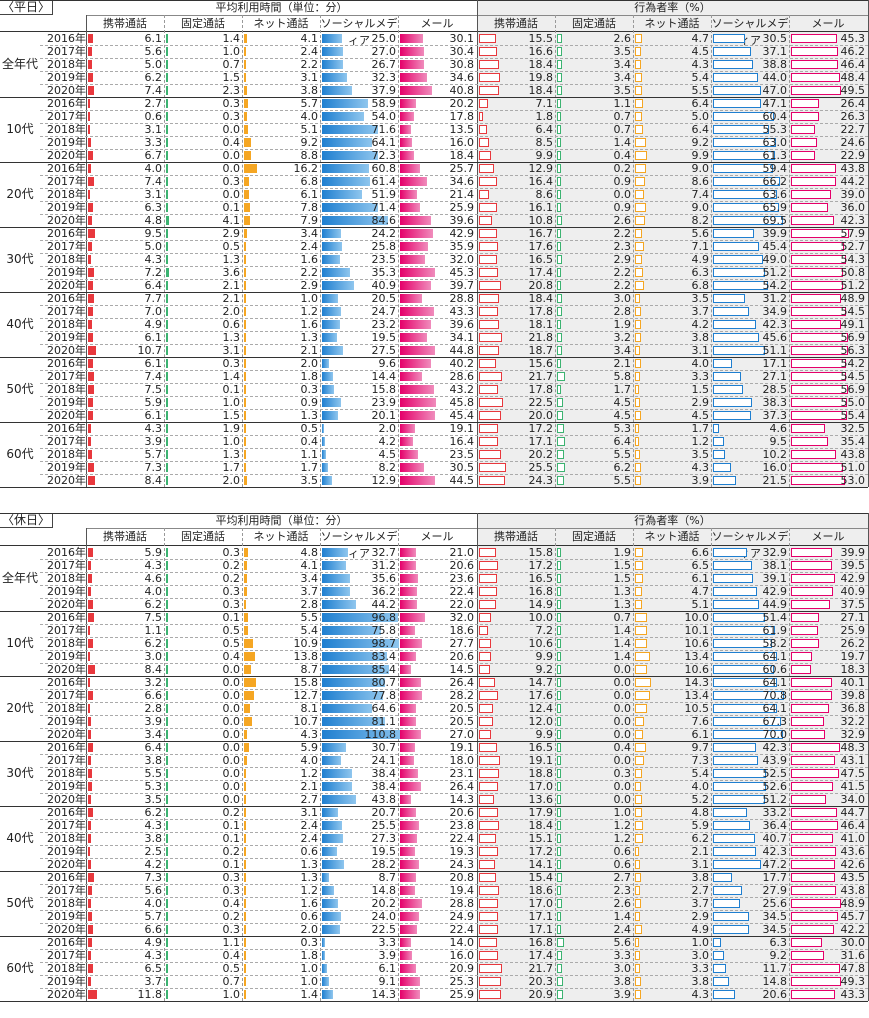 This screenshot has height=1018, width=869. What do you see at coordinates (20, 838) in the screenshot?
I see `age-label: 40代` at bounding box center [20, 838].